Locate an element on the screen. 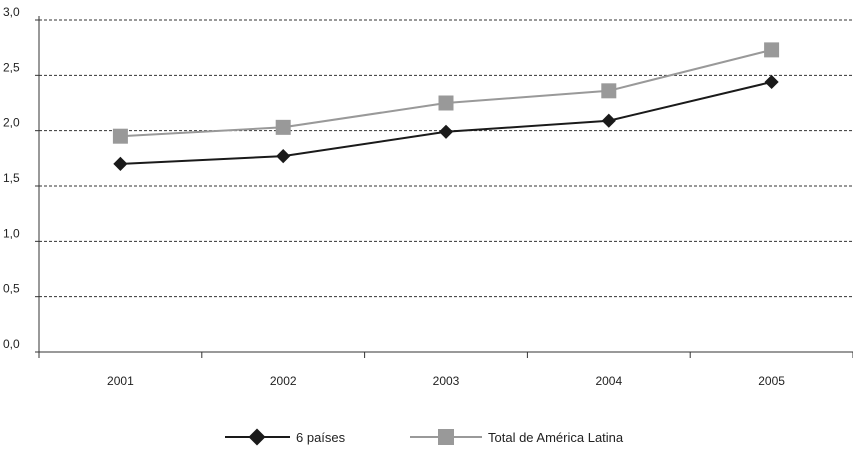 This screenshot has width=853, height=449. legend: 6 países Total de América Latina is located at coordinates (424, 437).